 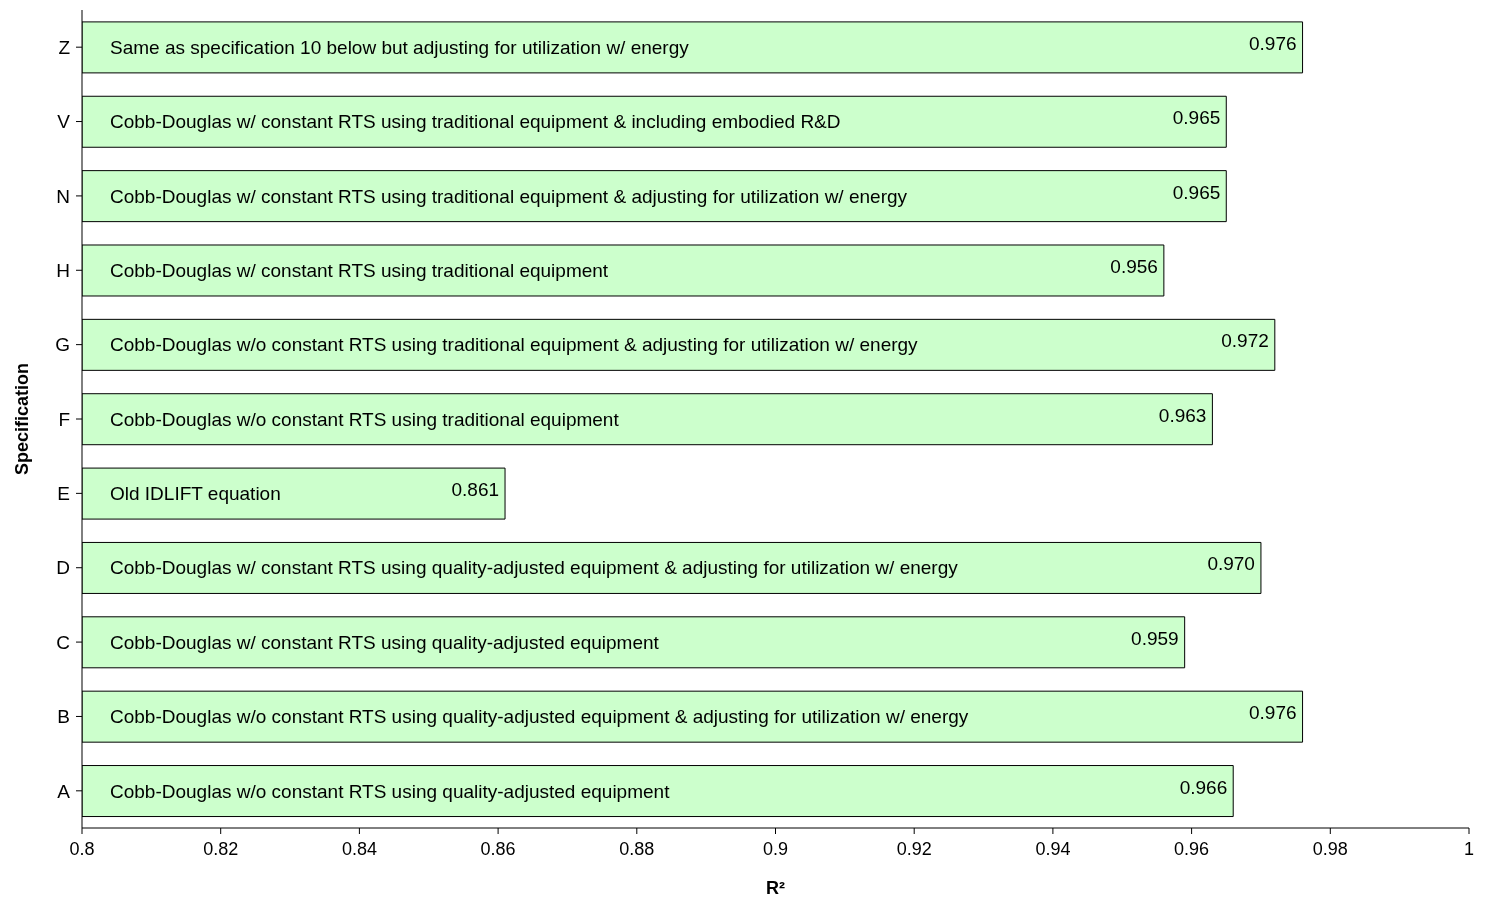 I want to click on y-tick-label: G, so click(x=62, y=345).